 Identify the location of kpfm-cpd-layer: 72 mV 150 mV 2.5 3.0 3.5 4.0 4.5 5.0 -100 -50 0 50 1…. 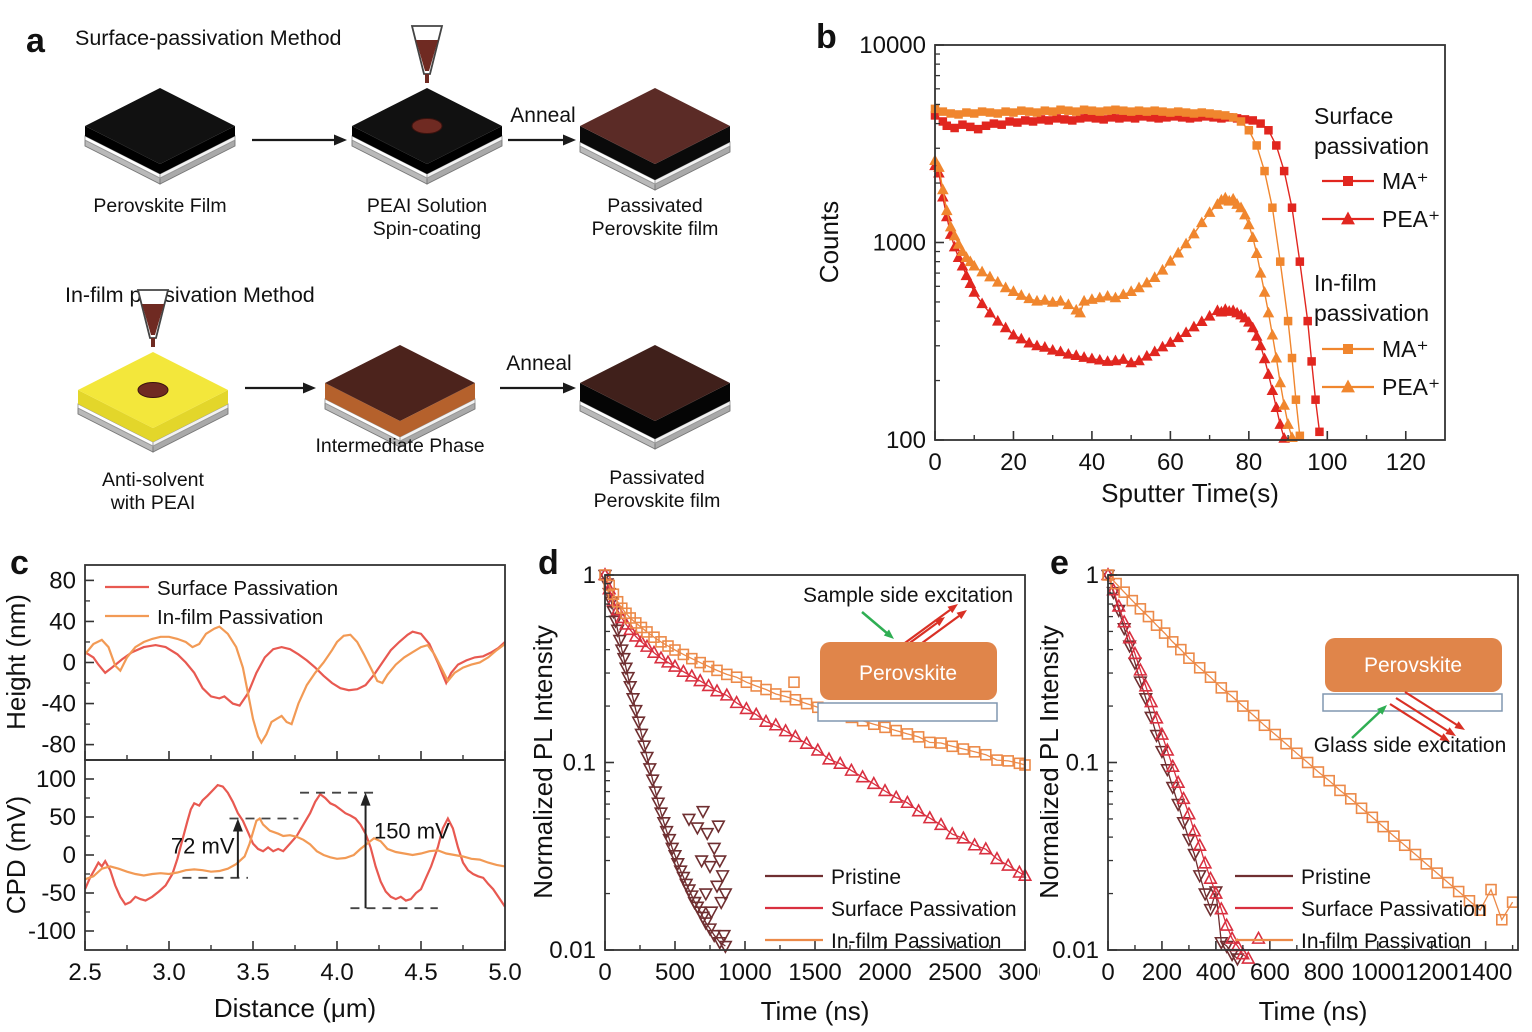
(261, 891).